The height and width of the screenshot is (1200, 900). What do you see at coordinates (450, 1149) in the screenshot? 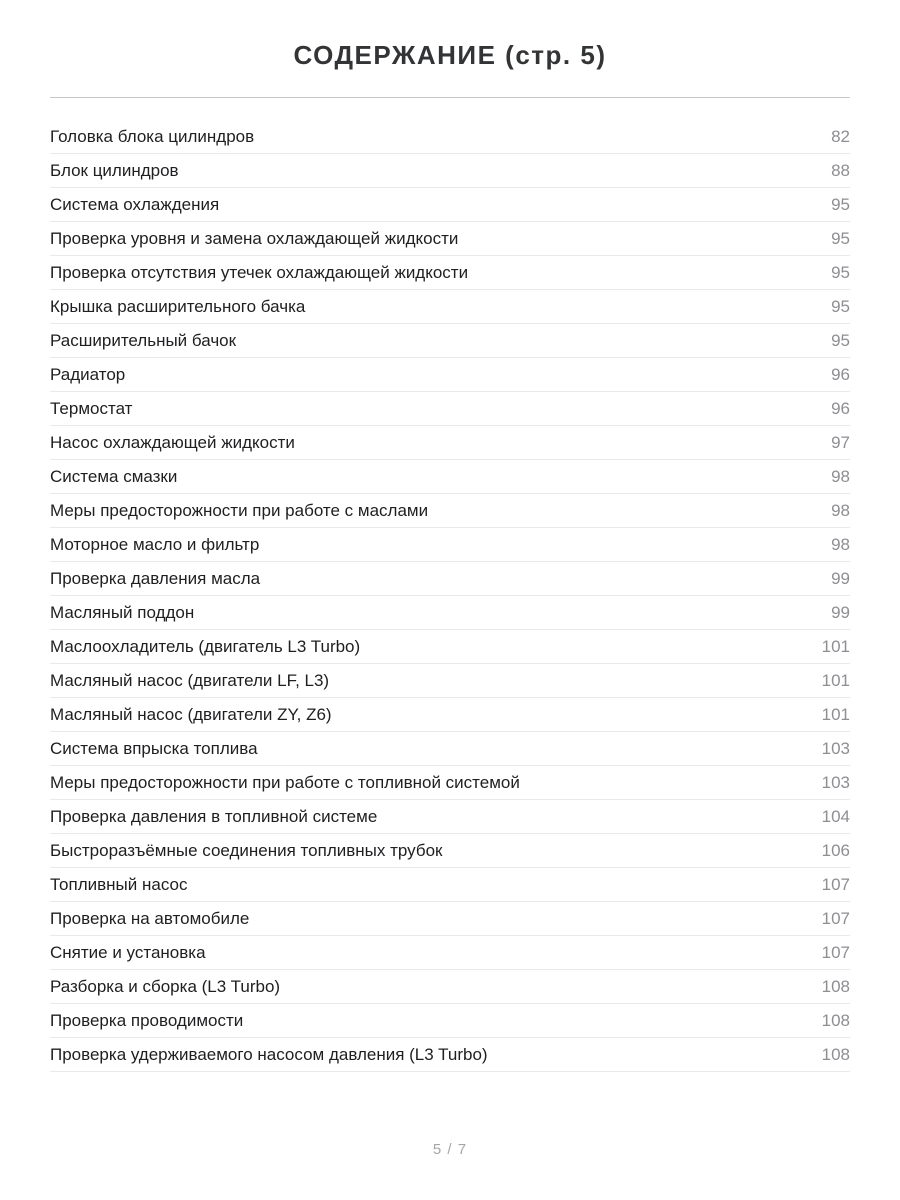
I see `page-indicator: 5 / 7` at bounding box center [450, 1149].